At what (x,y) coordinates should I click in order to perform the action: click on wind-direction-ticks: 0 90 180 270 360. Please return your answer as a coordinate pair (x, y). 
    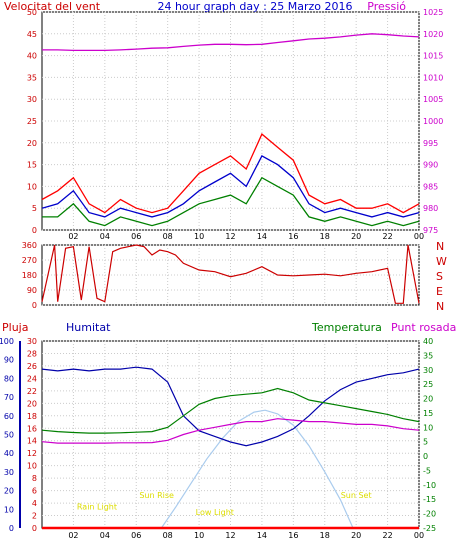
    Looking at the image, I should click on (29, 275).